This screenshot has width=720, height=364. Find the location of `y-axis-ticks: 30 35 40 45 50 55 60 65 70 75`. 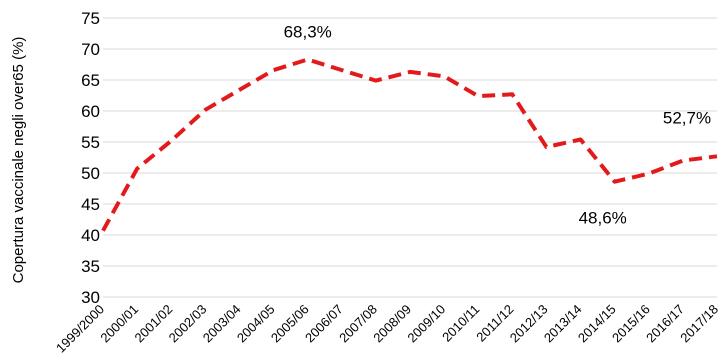

y-axis-ticks: 30 35 40 45 50 55 60 65 70 75 is located at coordinates (90, 158).